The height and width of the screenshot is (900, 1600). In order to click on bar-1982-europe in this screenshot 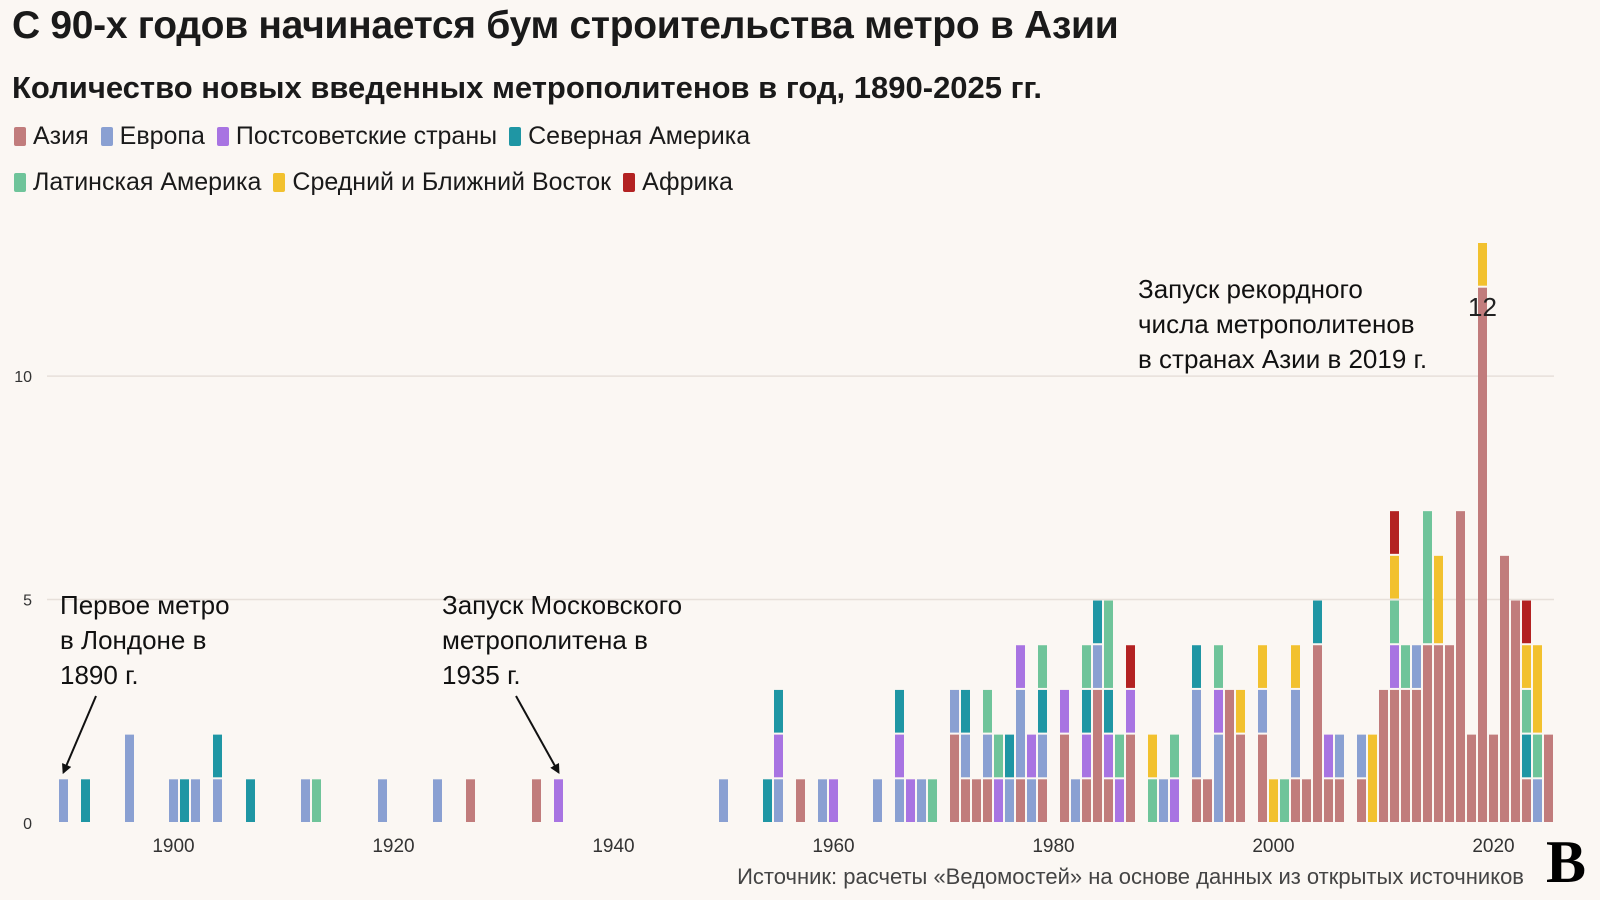, I will do `click(1075, 800)`.